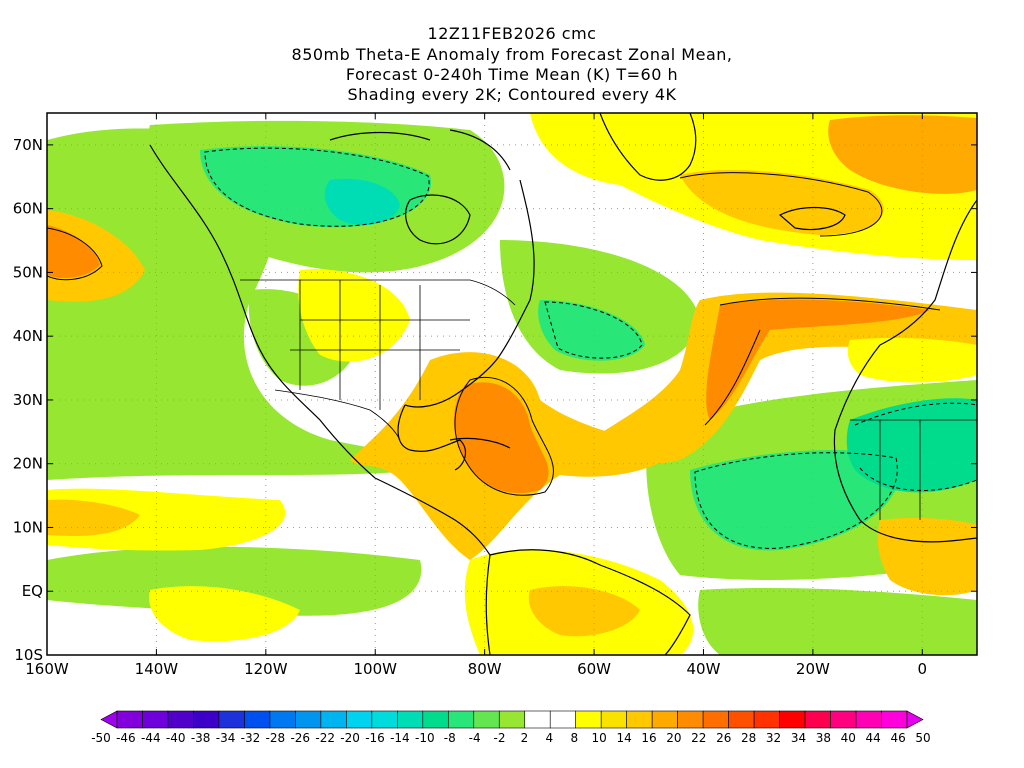 This screenshot has width=1024, height=768. What do you see at coordinates (798, 738) in the screenshot?
I see `colorbar-label: 34` at bounding box center [798, 738].